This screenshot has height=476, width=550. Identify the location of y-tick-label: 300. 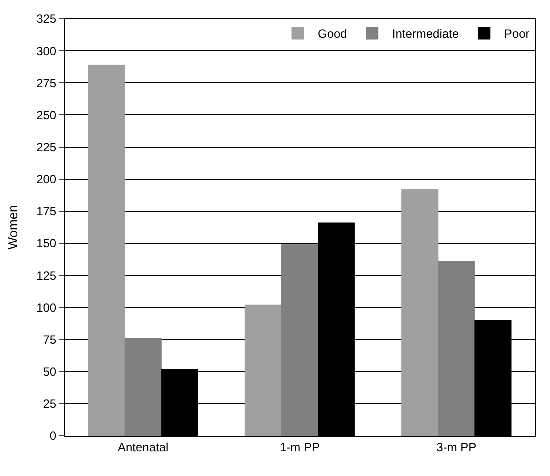
(46, 51).